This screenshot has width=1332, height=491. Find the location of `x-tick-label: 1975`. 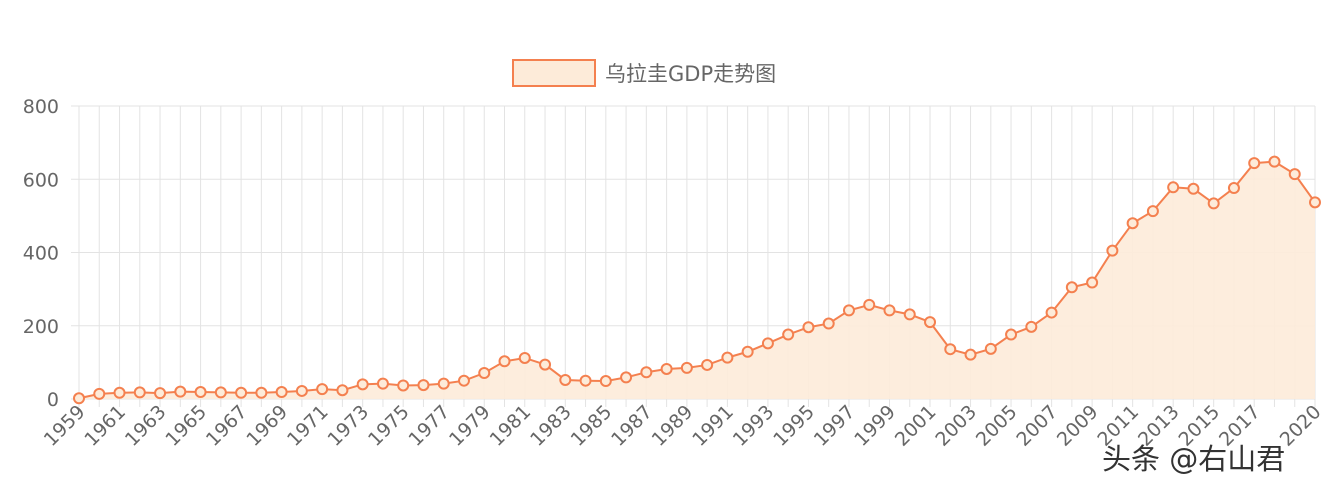

x-tick-label: 1975 is located at coordinates (389, 426).